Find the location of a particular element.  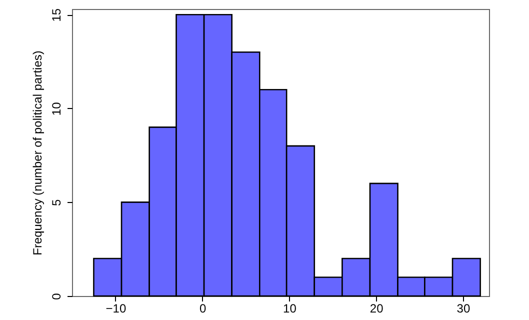

x-tick-label: 20 is located at coordinates (377, 309).